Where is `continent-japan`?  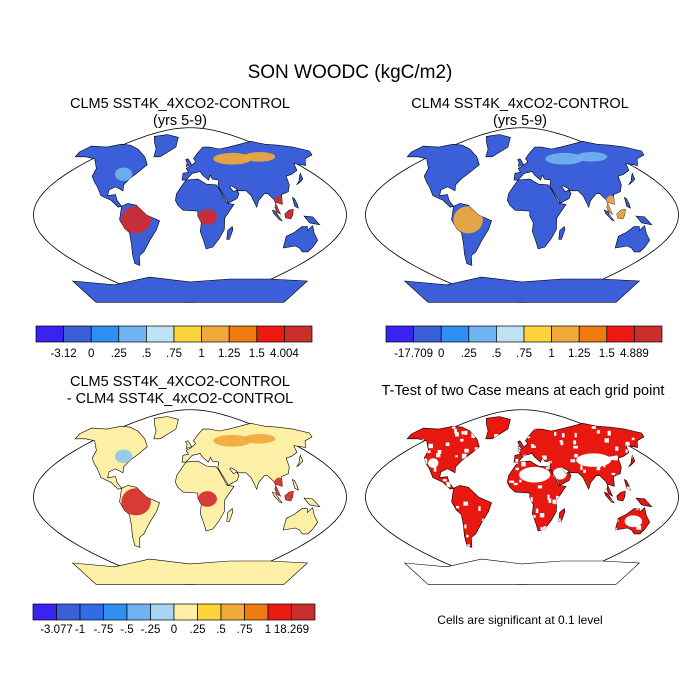 continent-japan is located at coordinates (632, 179).